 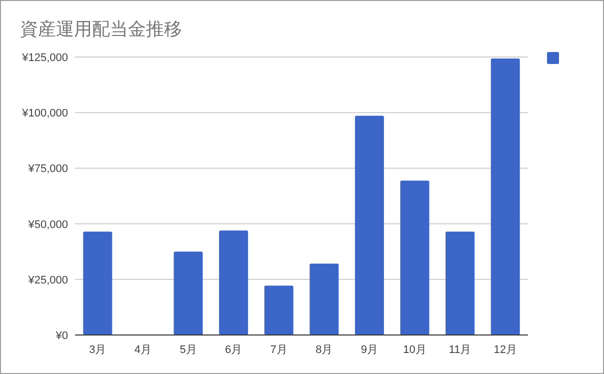 What do you see at coordinates (47, 169) in the screenshot?
I see `y-tick-label: ¥75,000` at bounding box center [47, 169].